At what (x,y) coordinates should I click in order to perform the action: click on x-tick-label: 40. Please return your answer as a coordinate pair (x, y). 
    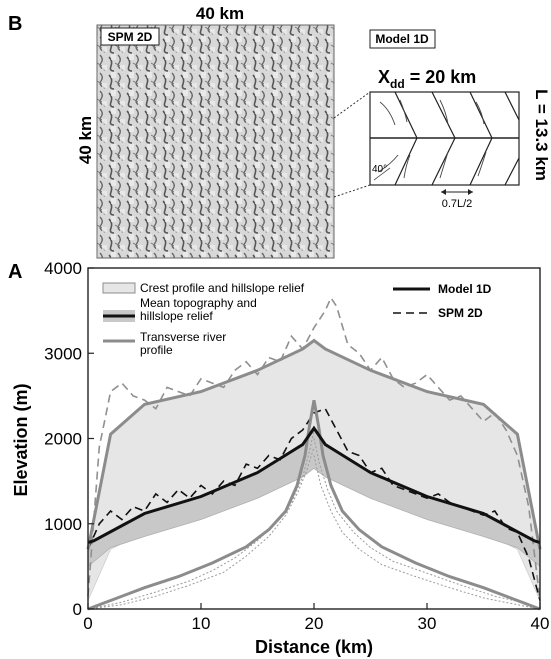
    Looking at the image, I should click on (540, 623).